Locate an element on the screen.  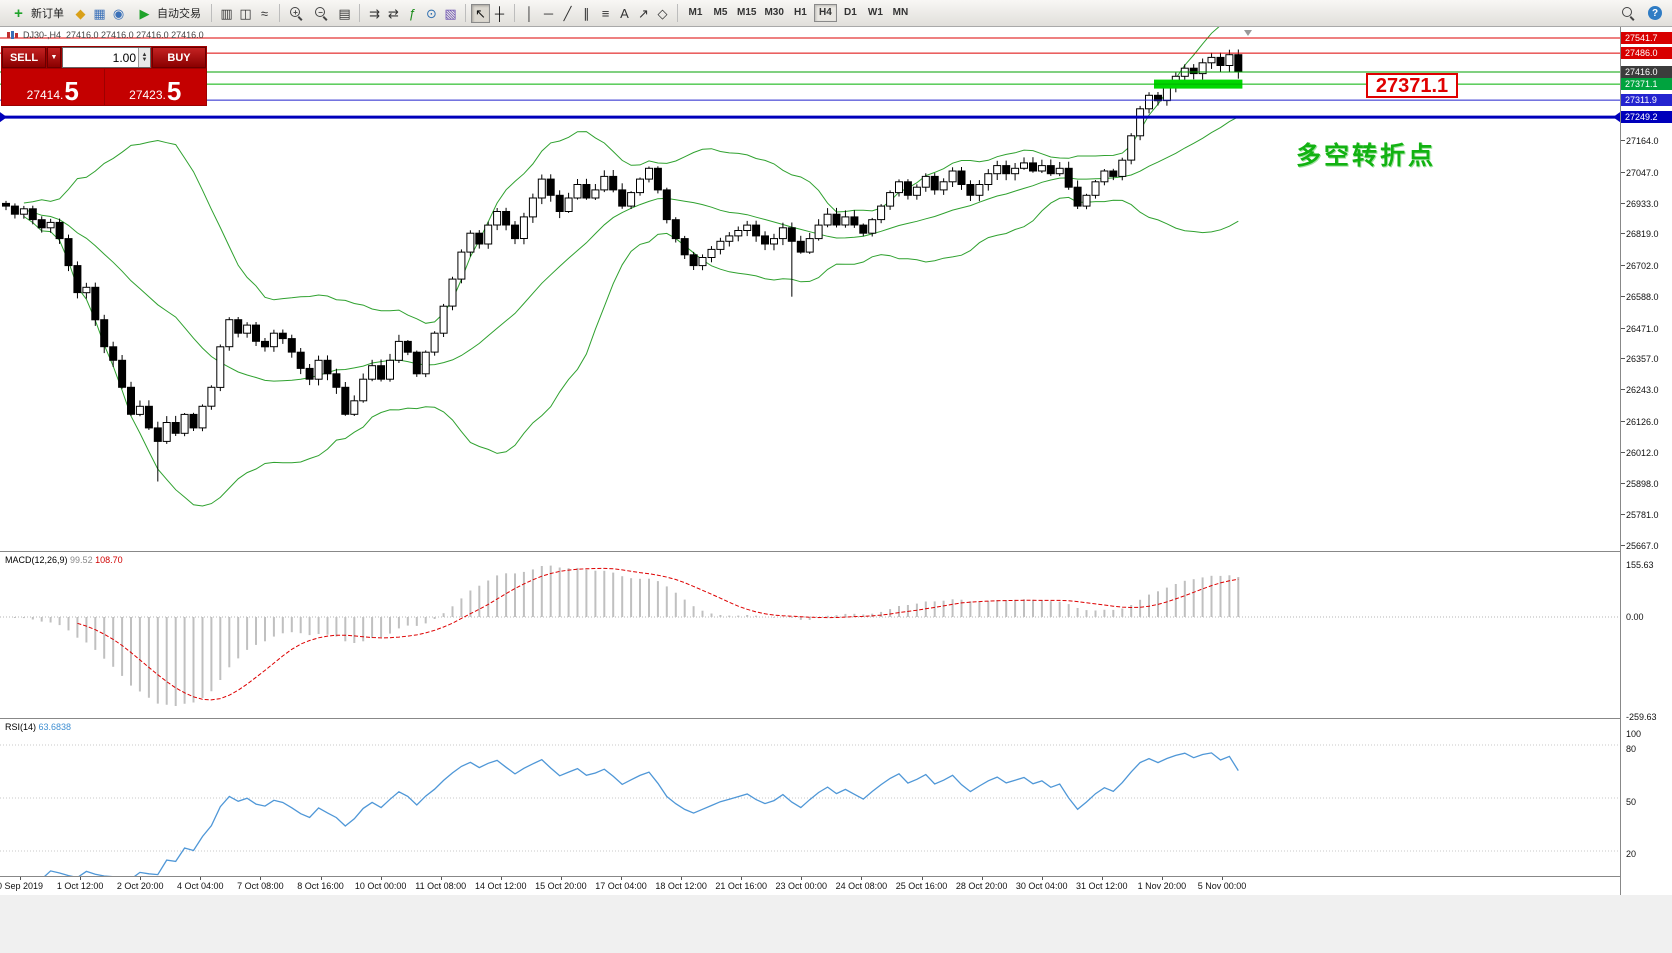
toolbar-separator is located at coordinates (279, 13).